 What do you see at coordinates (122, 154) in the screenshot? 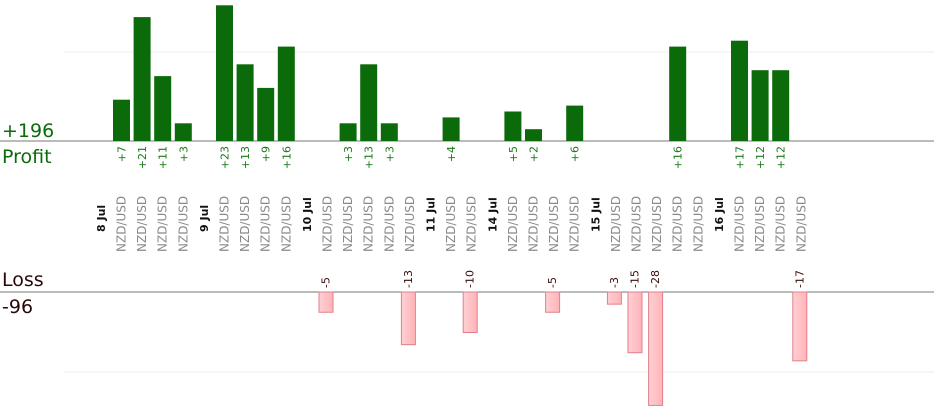
I see `profit-value-label: +7` at bounding box center [122, 154].